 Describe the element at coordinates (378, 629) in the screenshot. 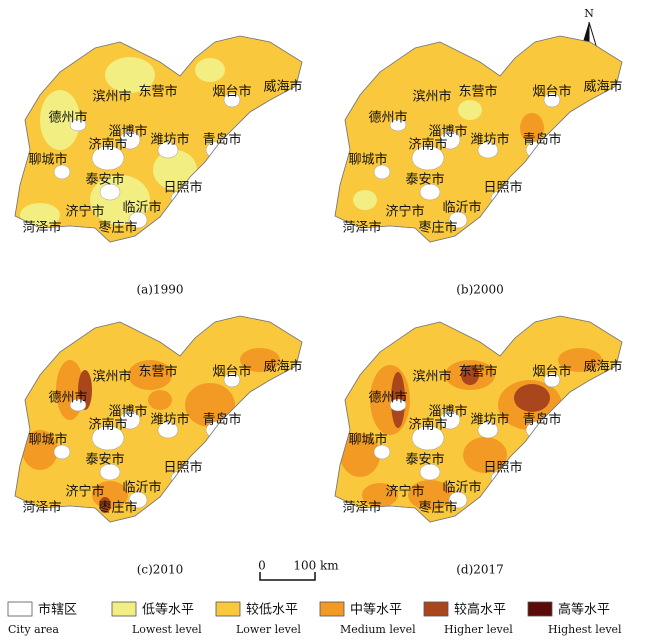

I see `legend-en: Medium level` at that location.